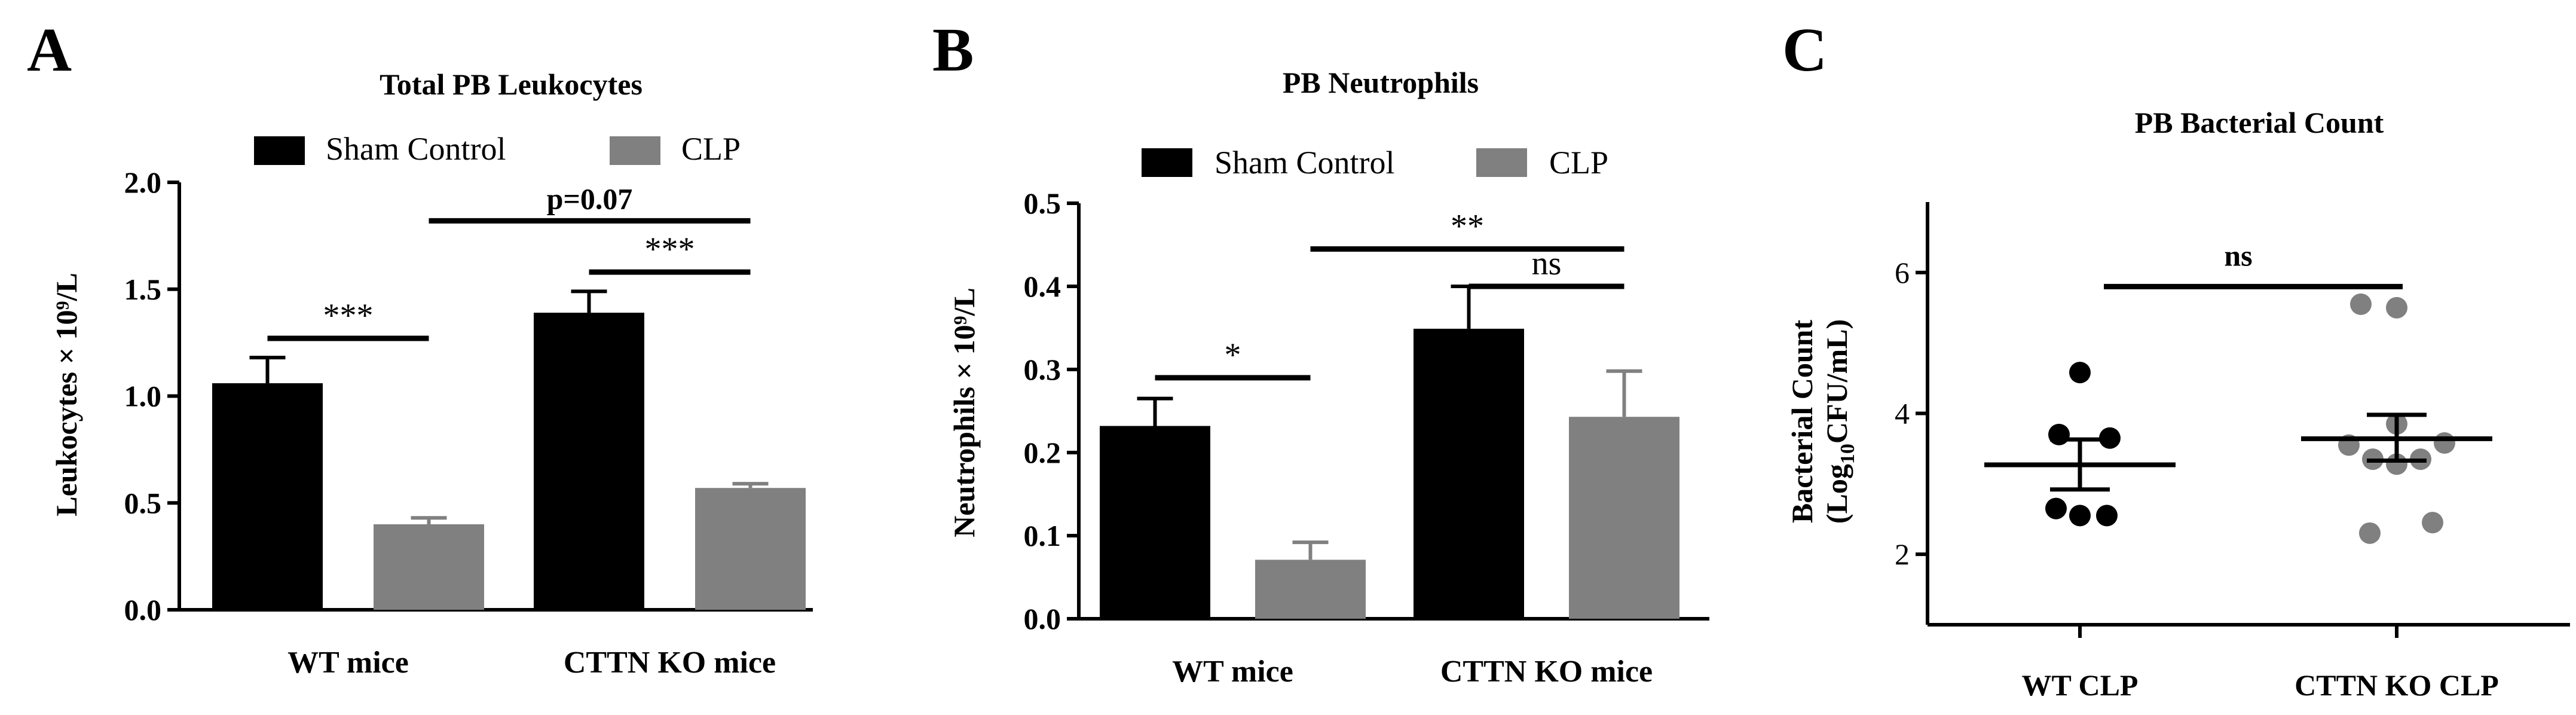 This screenshot has width=2576, height=715. Describe the element at coordinates (511, 84) in the screenshot. I see `panel-a-title: Total PB Leukocytes` at that location.